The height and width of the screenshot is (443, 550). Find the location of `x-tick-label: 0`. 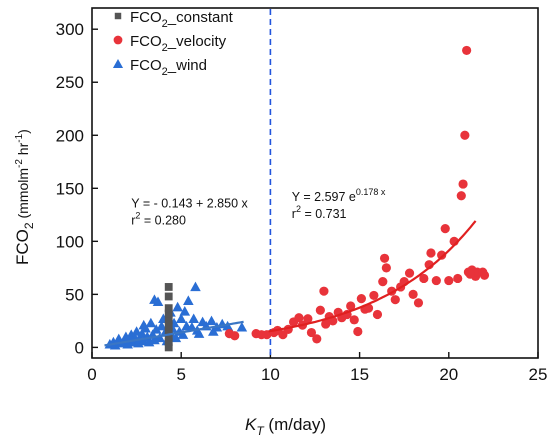

x-tick-label: 0 is located at coordinates (91, 374).